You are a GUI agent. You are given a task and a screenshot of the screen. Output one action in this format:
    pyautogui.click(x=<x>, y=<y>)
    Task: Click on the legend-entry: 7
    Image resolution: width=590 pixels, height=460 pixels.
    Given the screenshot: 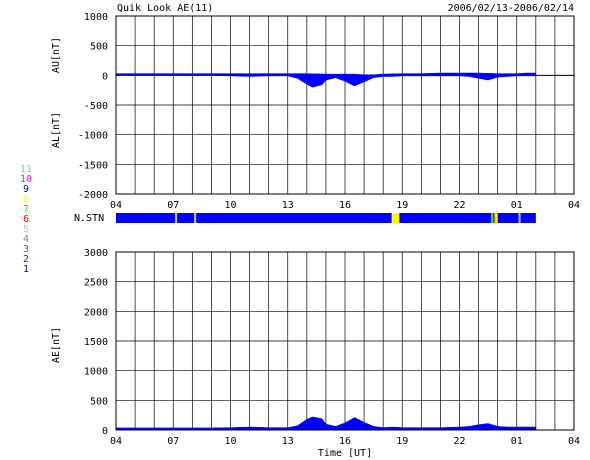 What is the action you would take?
    pyautogui.click(x=26, y=209)
    